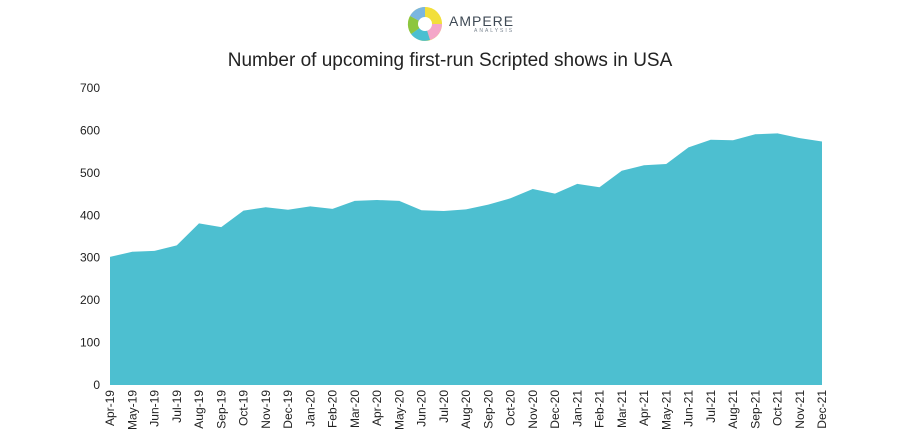 This screenshot has height=444, width=900. What do you see at coordinates (444, 406) in the screenshot?
I see `x-tick-label: Jul-20` at bounding box center [444, 406].